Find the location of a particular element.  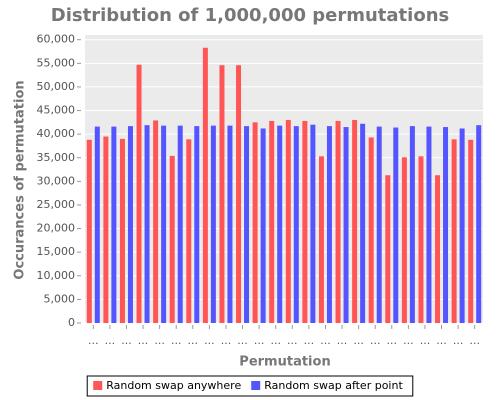

chart-title: Distribution of 1,000,000 permutations is located at coordinates (250, 15).